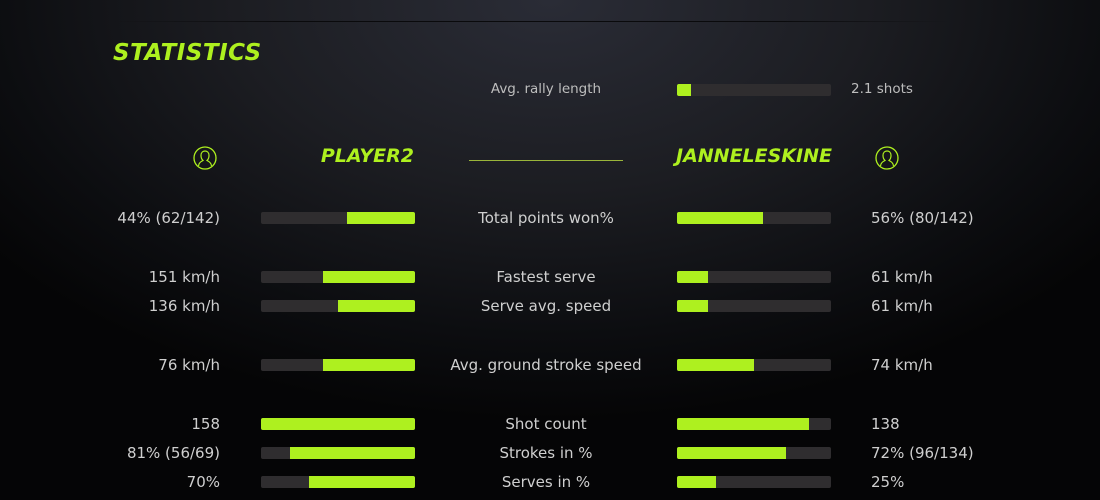 This screenshot has width=1100, height=500. I want to click on rally-bar-fill, so click(684, 90).